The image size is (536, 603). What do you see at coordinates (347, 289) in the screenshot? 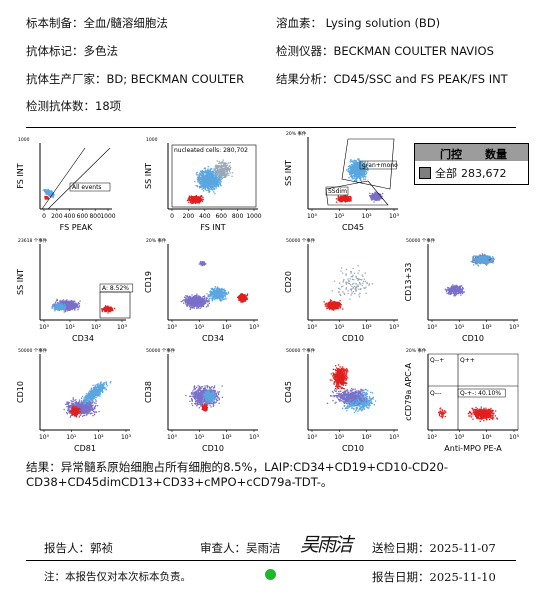
I see `plot-p6: 50000 个事件 10⁰ 10¹ 10² 10³ CD10 CD20` at bounding box center [347, 289].